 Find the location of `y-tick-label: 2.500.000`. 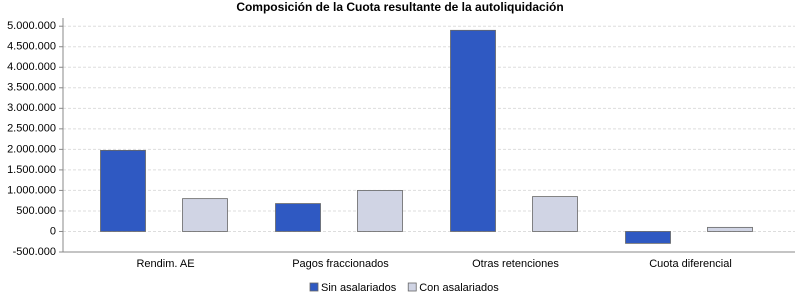

y-tick-label: 2.500.000 is located at coordinates (31, 129).